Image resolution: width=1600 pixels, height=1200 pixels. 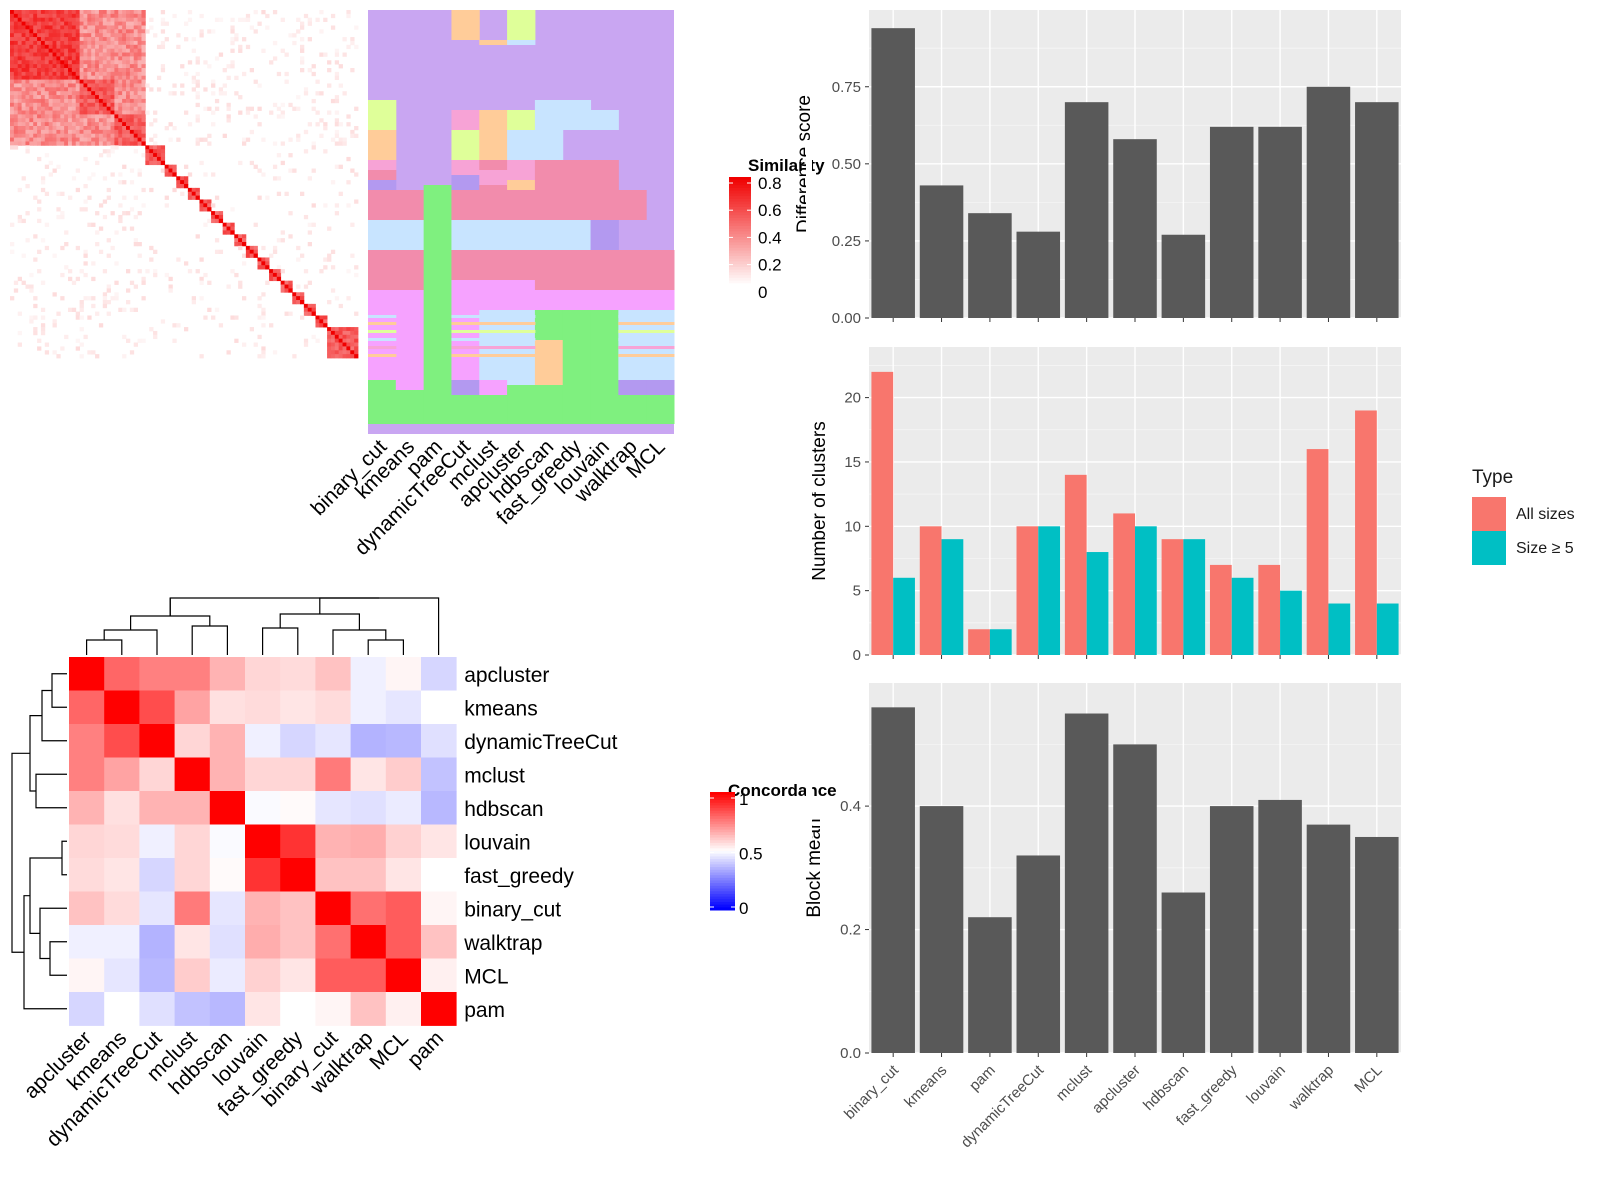 I want to click on similarity-legend-step, so click(x=740, y=187).